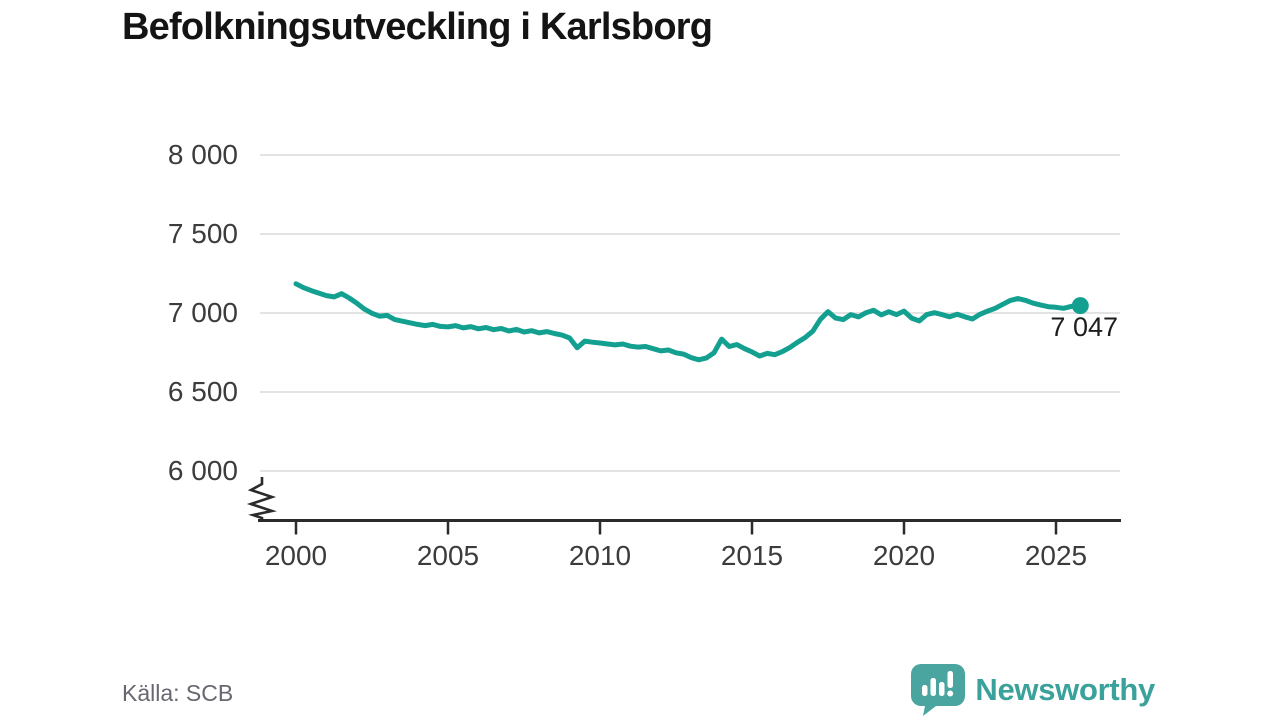 Image resolution: width=1280 pixels, height=720 pixels. Describe the element at coordinates (296, 555) in the screenshot. I see `x-tick-label-2000: 2000` at that location.